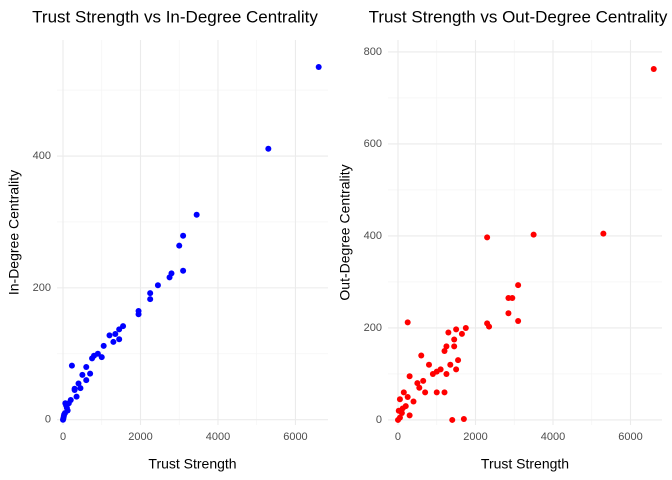 This screenshot has width=672, height=480. What do you see at coordinates (518, 16) in the screenshot?
I see `chart-title: Trust Strength vs Out-Degree Centrality` at bounding box center [518, 16].